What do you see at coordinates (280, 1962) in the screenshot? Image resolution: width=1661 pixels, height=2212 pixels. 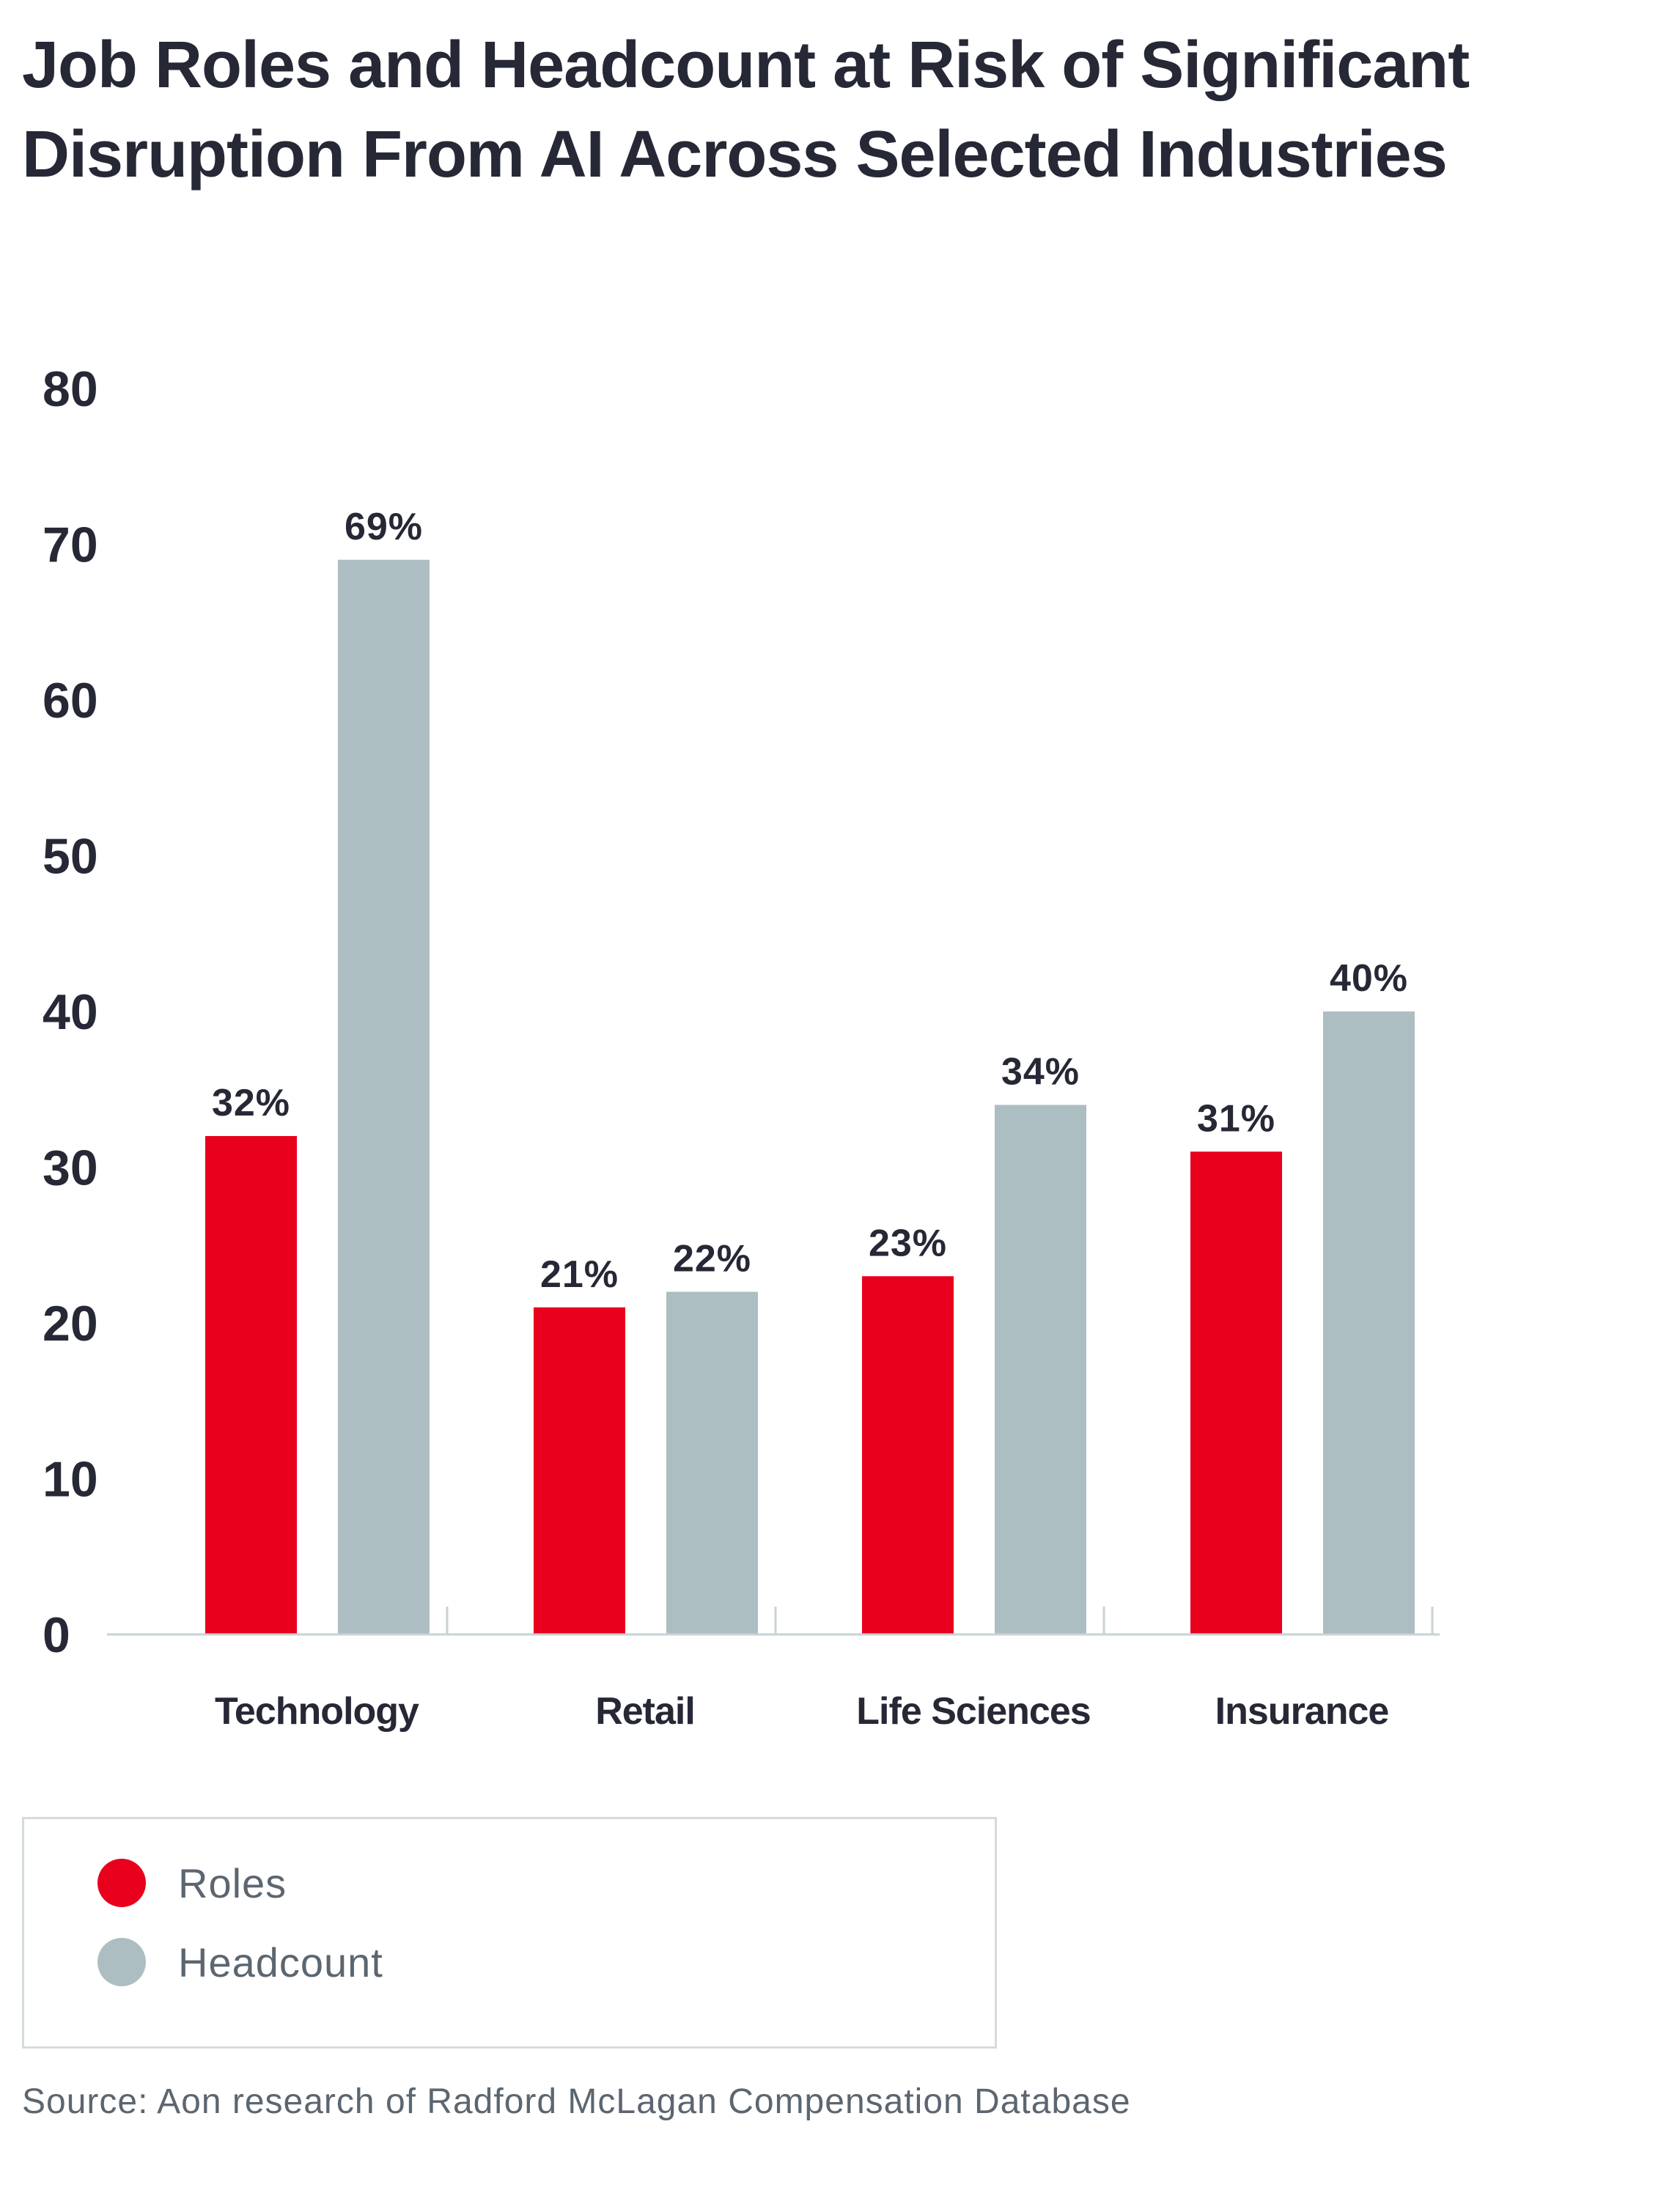 I see `legend-label-headcount: Headcount` at bounding box center [280, 1962].